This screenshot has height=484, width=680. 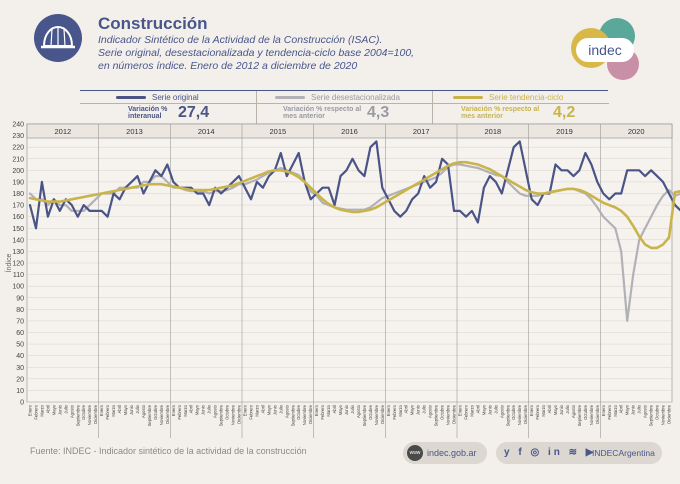 What do you see at coordinates (18, 264) in the screenshot?
I see `y-tick-label: 120` at bounding box center [18, 264].